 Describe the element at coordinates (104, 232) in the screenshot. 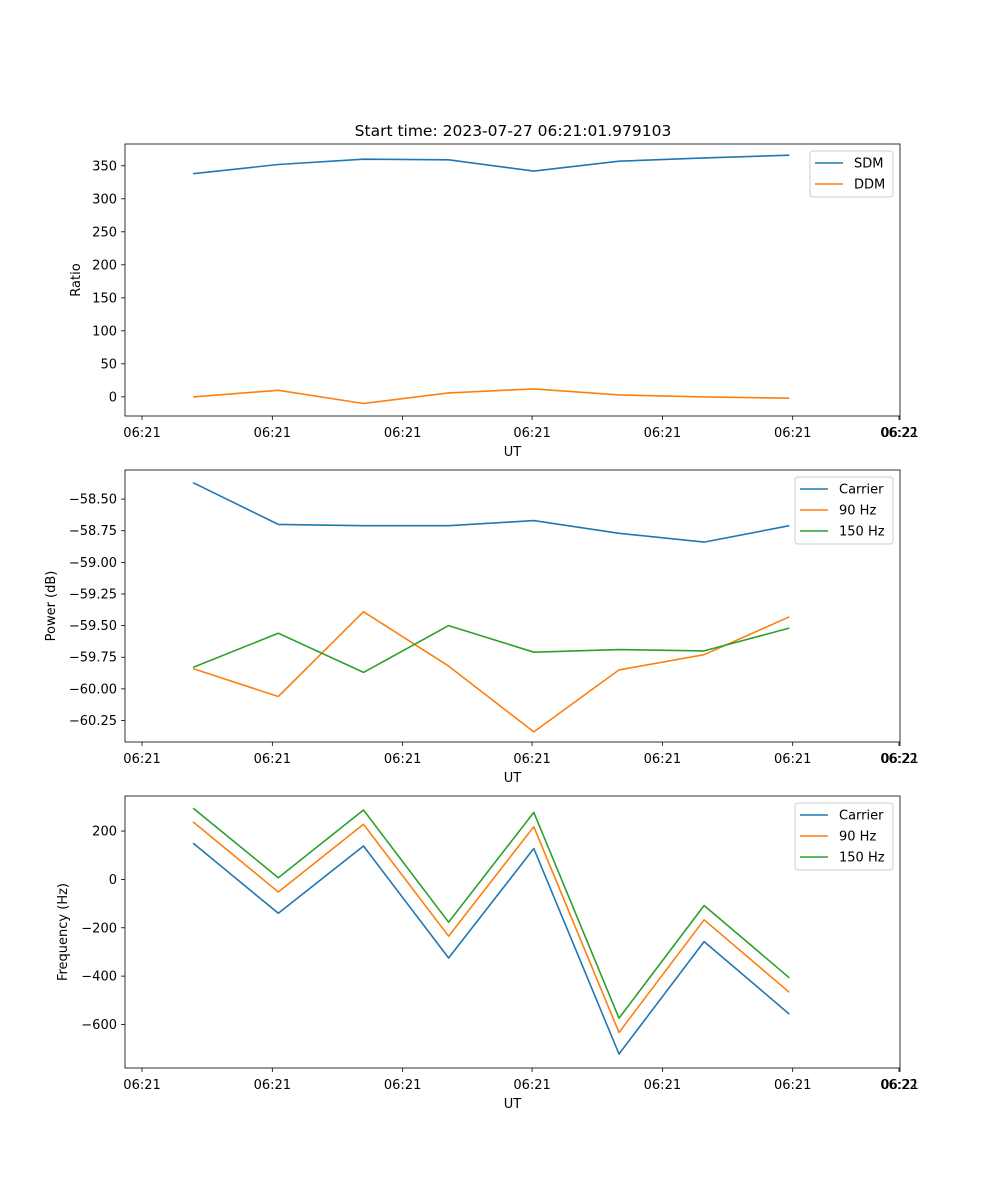

I see `y-tick-label: 250` at that location.